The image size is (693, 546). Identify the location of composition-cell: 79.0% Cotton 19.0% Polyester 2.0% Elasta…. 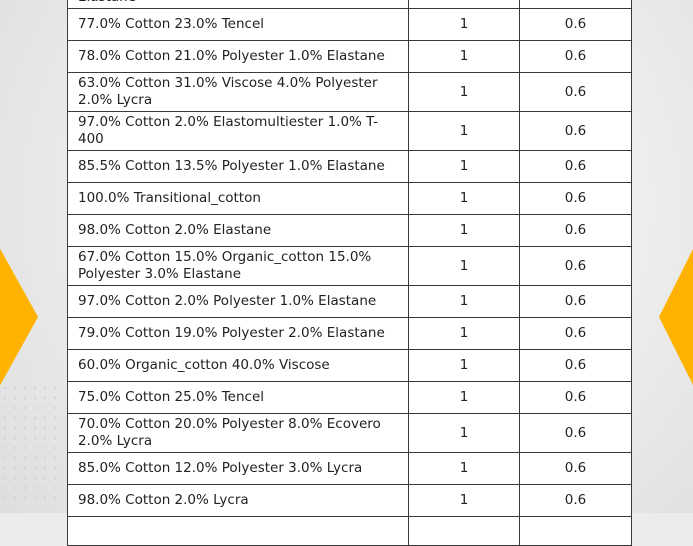
(238, 333).